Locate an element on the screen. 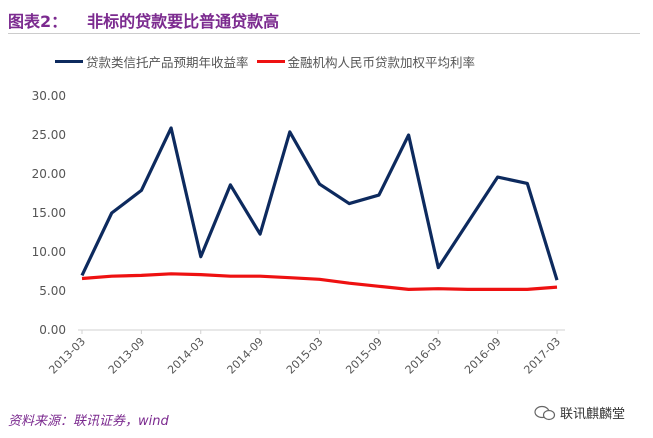  x-tick-label: 2015-03 is located at coordinates (305, 356).